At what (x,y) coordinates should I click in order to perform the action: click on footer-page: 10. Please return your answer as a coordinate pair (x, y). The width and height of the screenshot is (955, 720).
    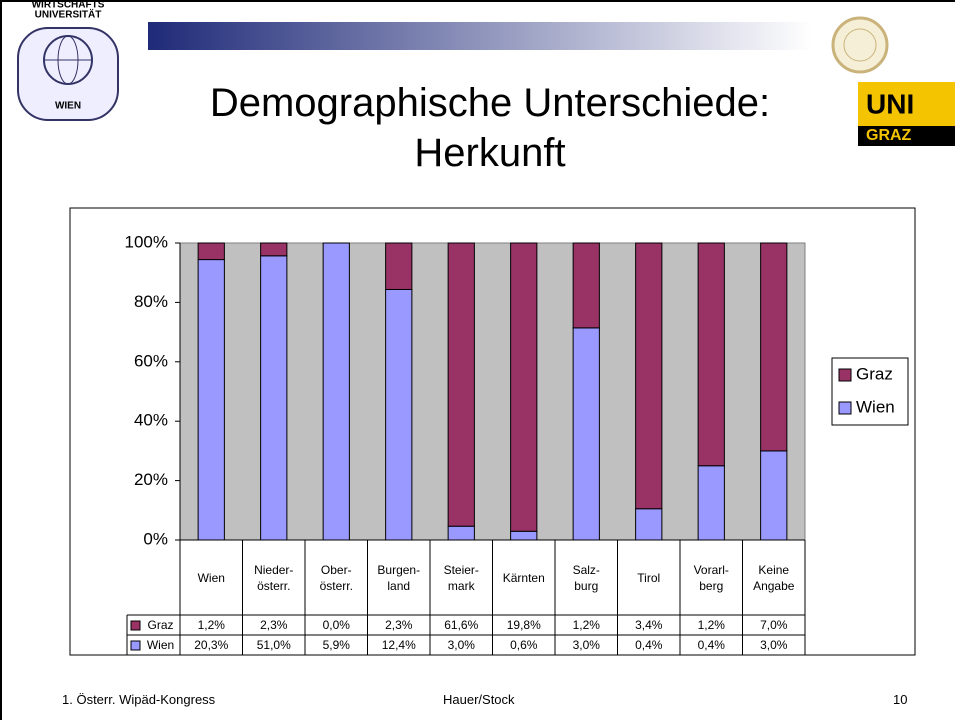
    Looking at the image, I should click on (900, 699).